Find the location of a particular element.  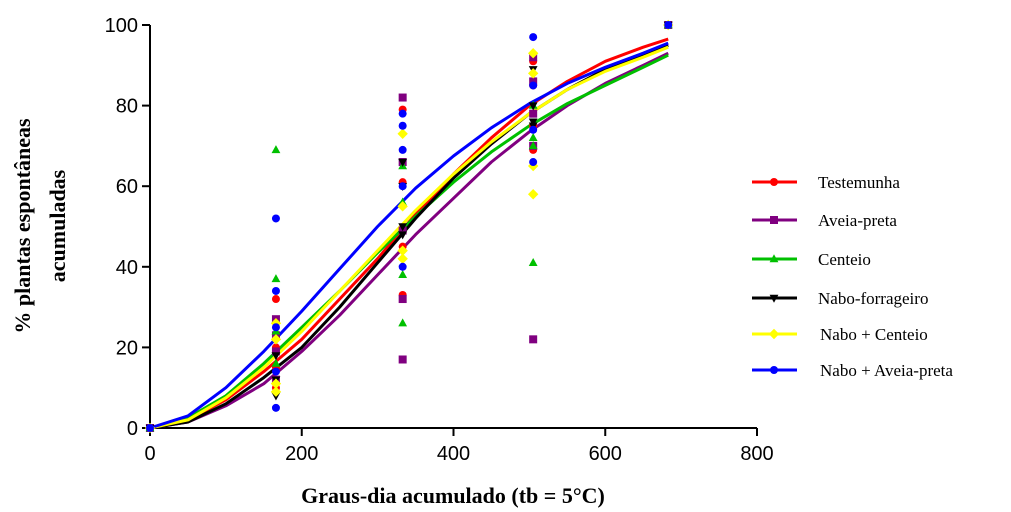

x-tick-label: 200 is located at coordinates (301, 454).